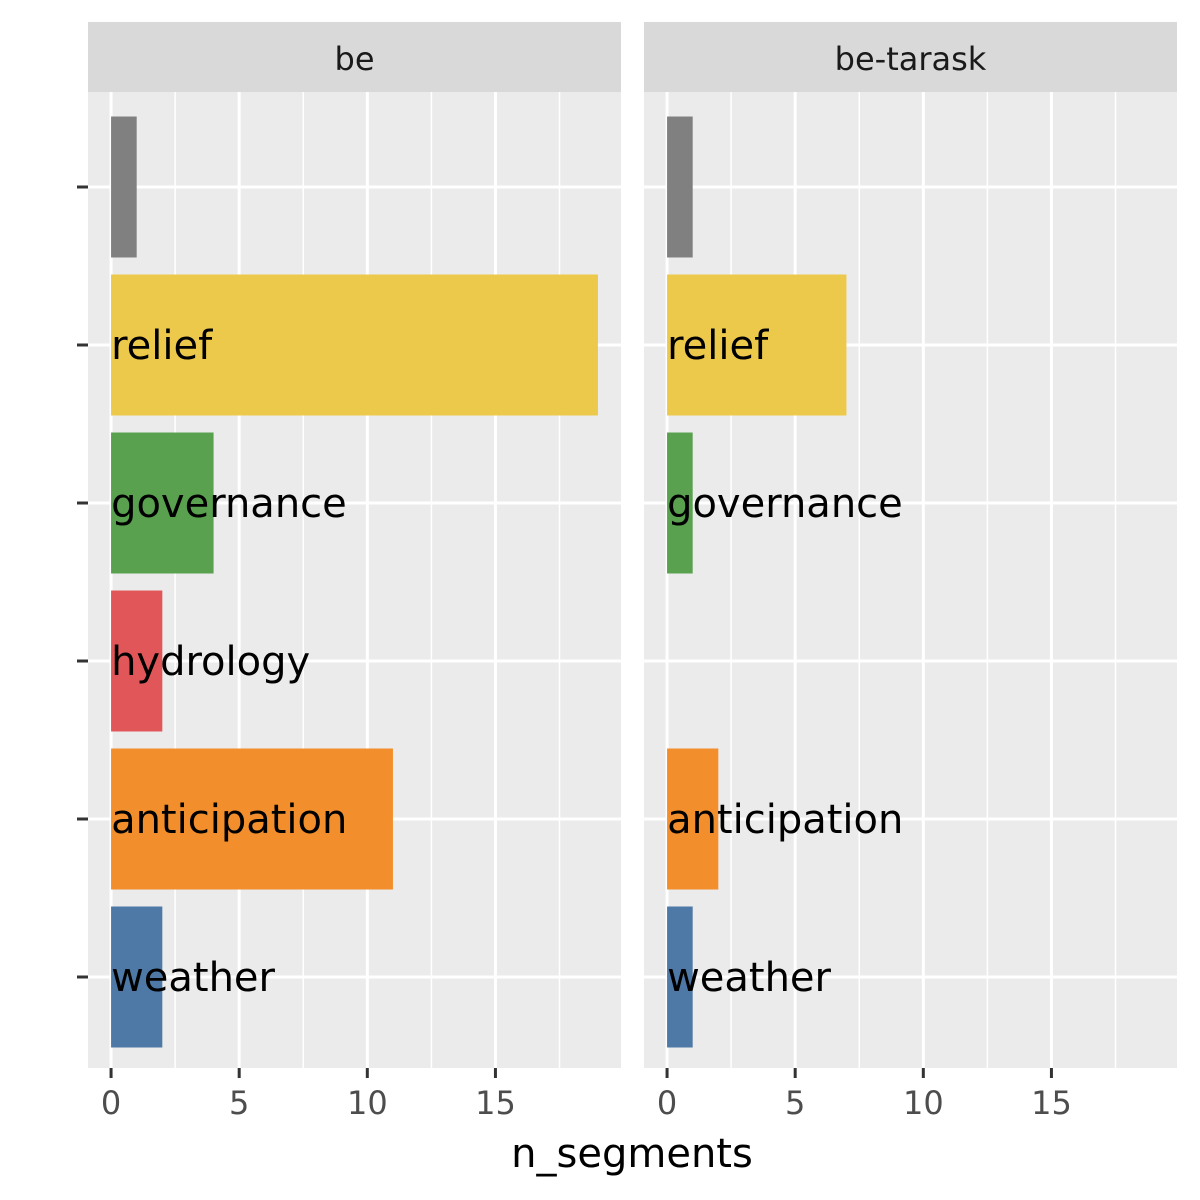 The width and height of the screenshot is (1200, 1200). Describe the element at coordinates (210, 662) in the screenshot. I see `bar-label: hydrology` at that location.